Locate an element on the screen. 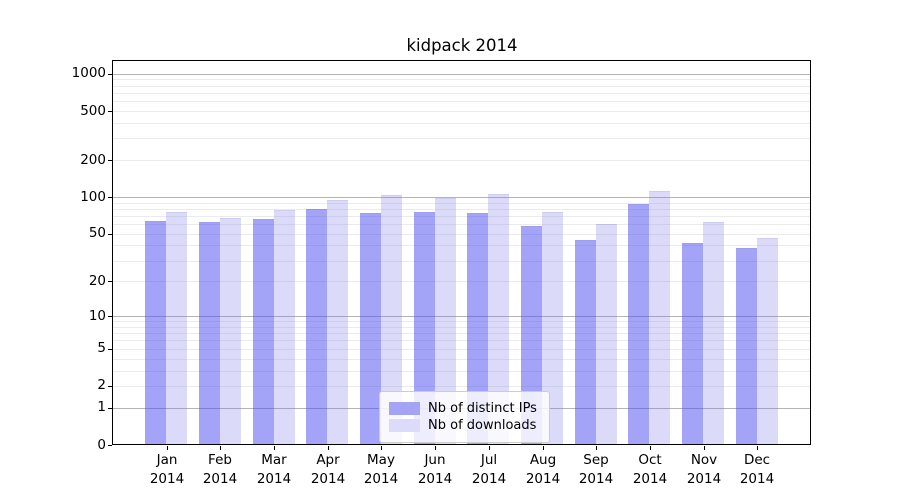 Image resolution: width=900 pixels, height=500 pixels. bar-downloads-apr is located at coordinates (337, 322).